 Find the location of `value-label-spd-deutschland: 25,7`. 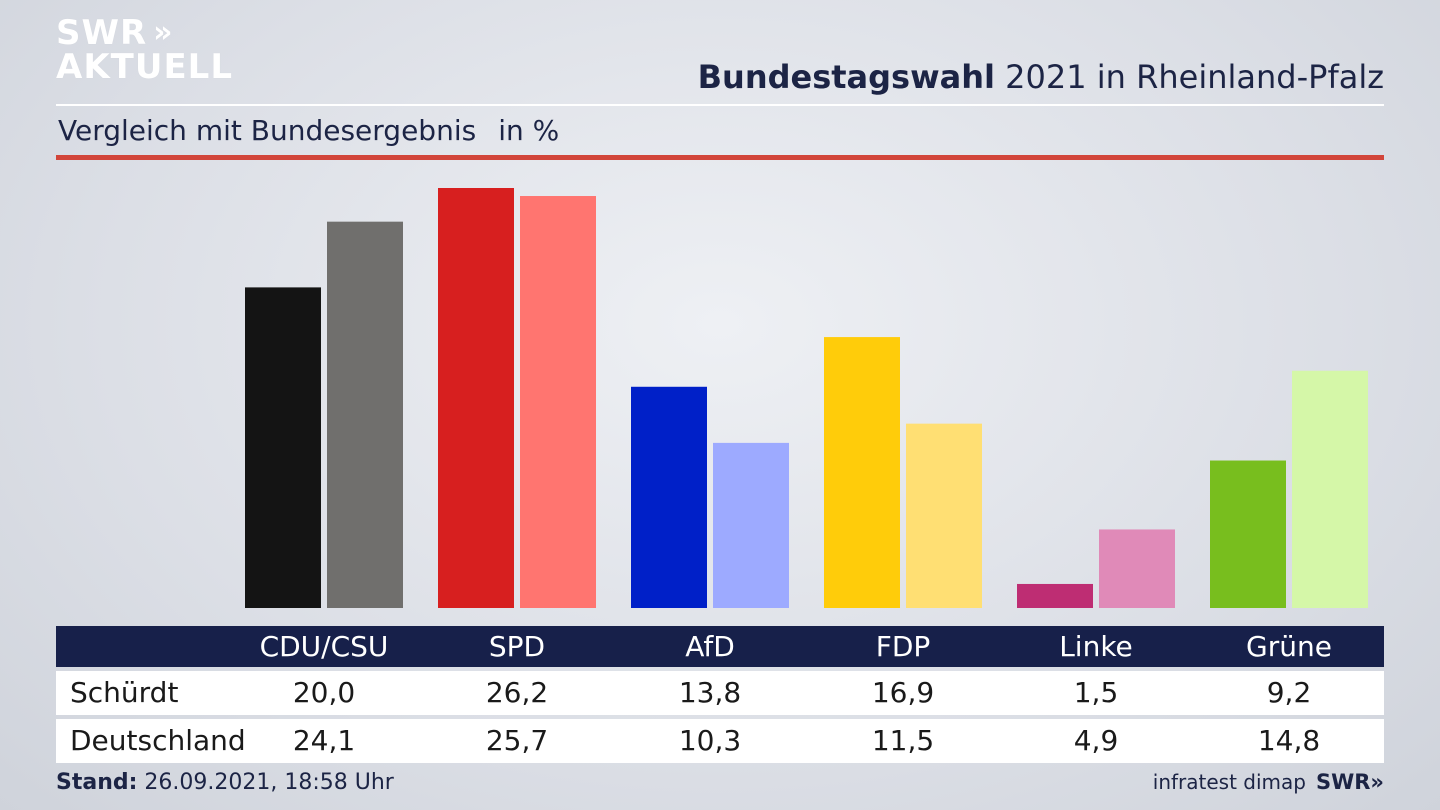

value-label-spd-deutschland: 25,7 is located at coordinates (517, 740).